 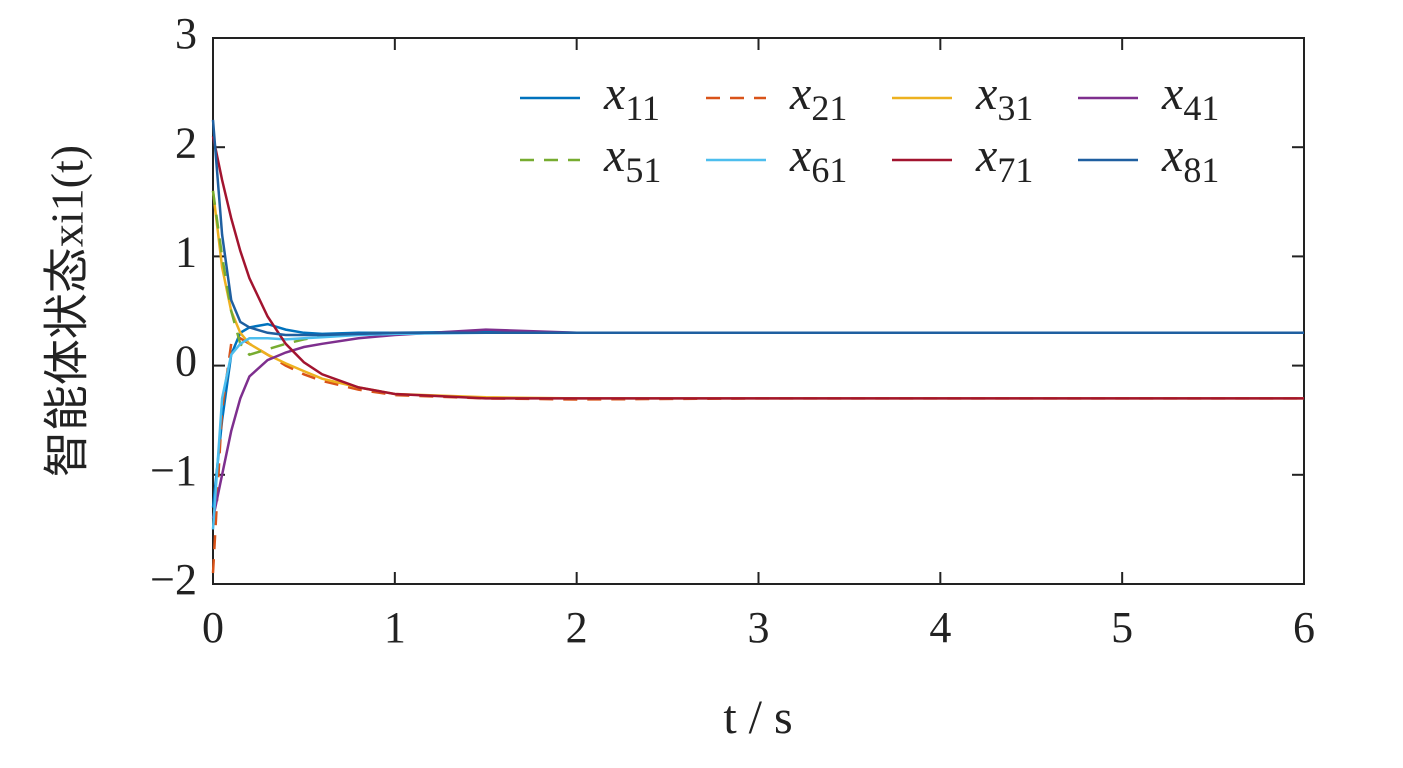 What do you see at coordinates (940, 627) in the screenshot?
I see `x-tick-label: 4` at bounding box center [940, 627].